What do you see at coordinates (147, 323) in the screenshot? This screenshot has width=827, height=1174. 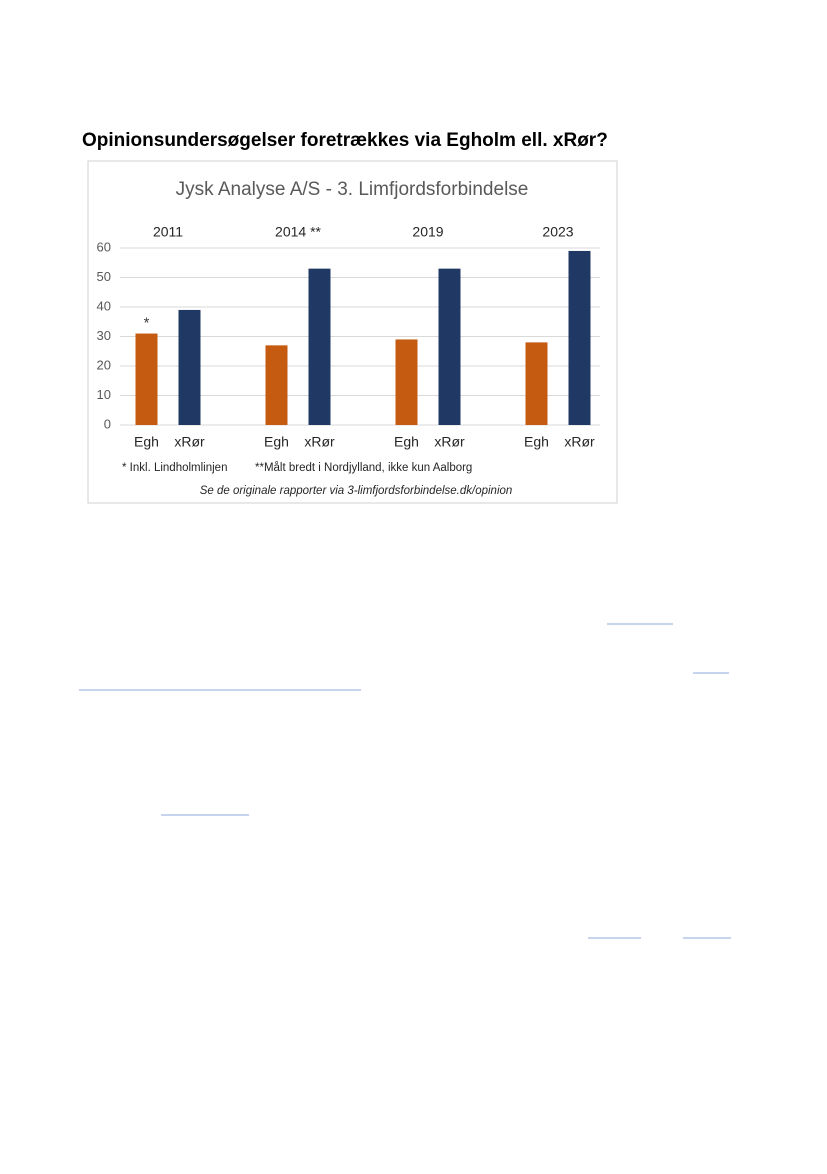 I see `bar-annotation: *` at bounding box center [147, 323].